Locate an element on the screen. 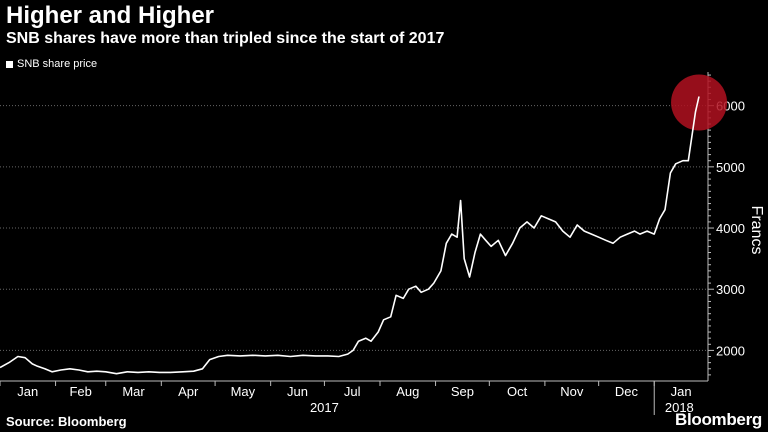  year-label-2018: 2018 is located at coordinates (679, 407).